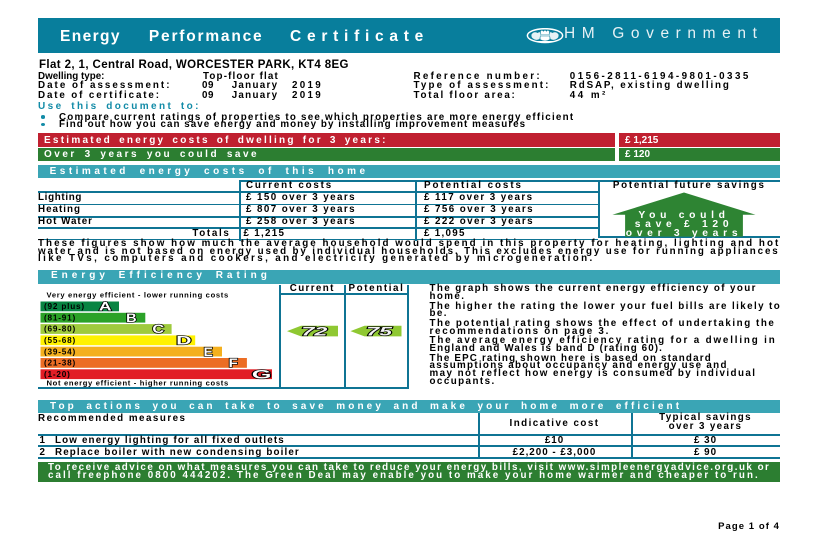 Image resolution: width=820 pixels, height=547 pixels. What do you see at coordinates (131, 319) in the screenshot?
I see `svg-text: B` at bounding box center [131, 319].